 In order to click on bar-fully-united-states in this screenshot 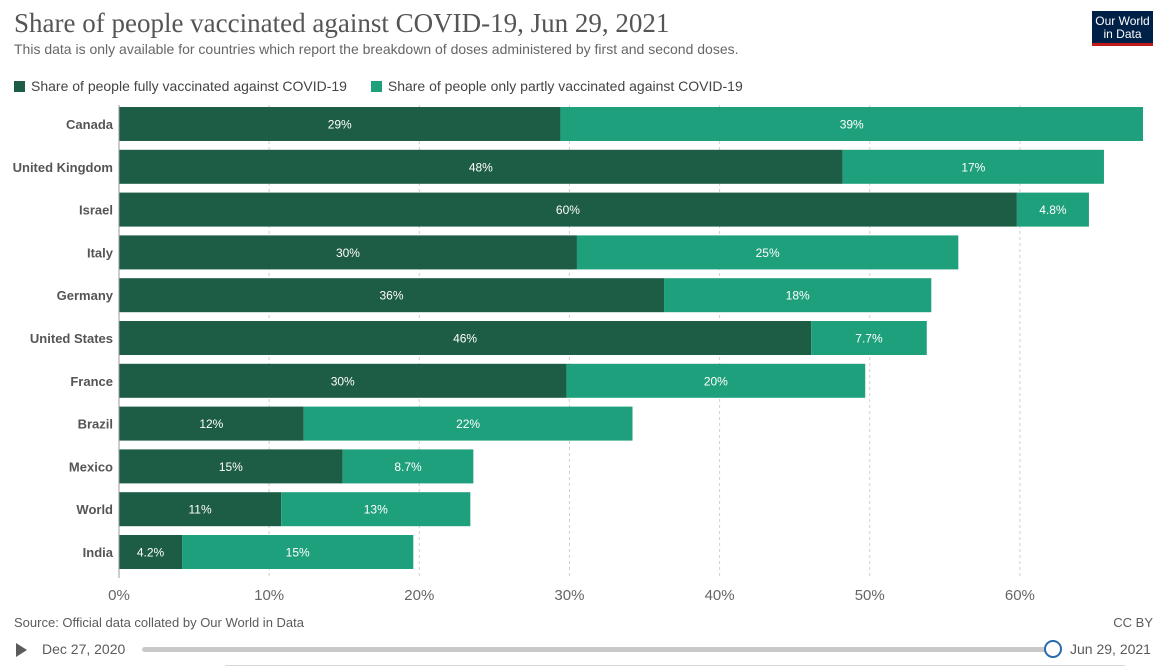, I will do `click(465, 338)`.